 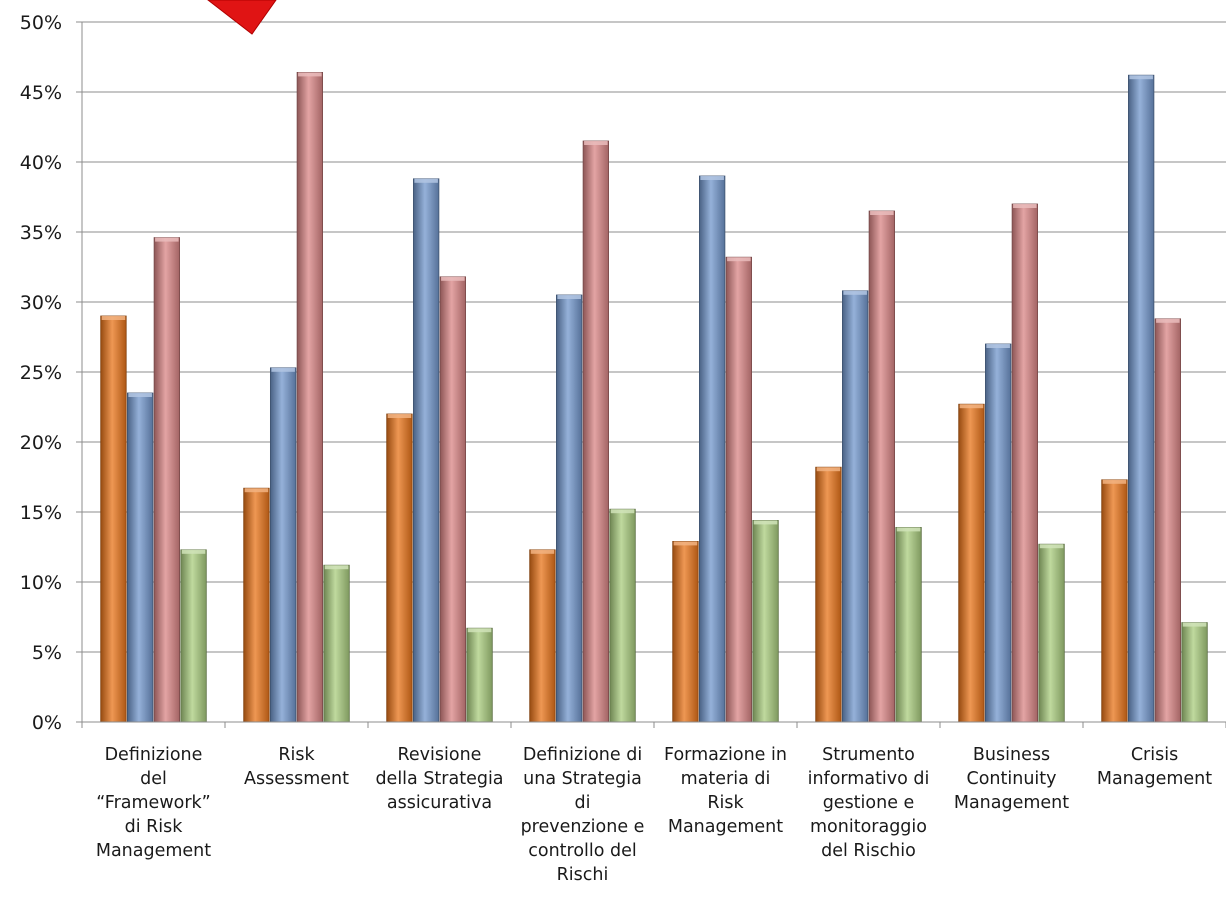 I want to click on x-category-label-line: Revisione, so click(x=440, y=755).